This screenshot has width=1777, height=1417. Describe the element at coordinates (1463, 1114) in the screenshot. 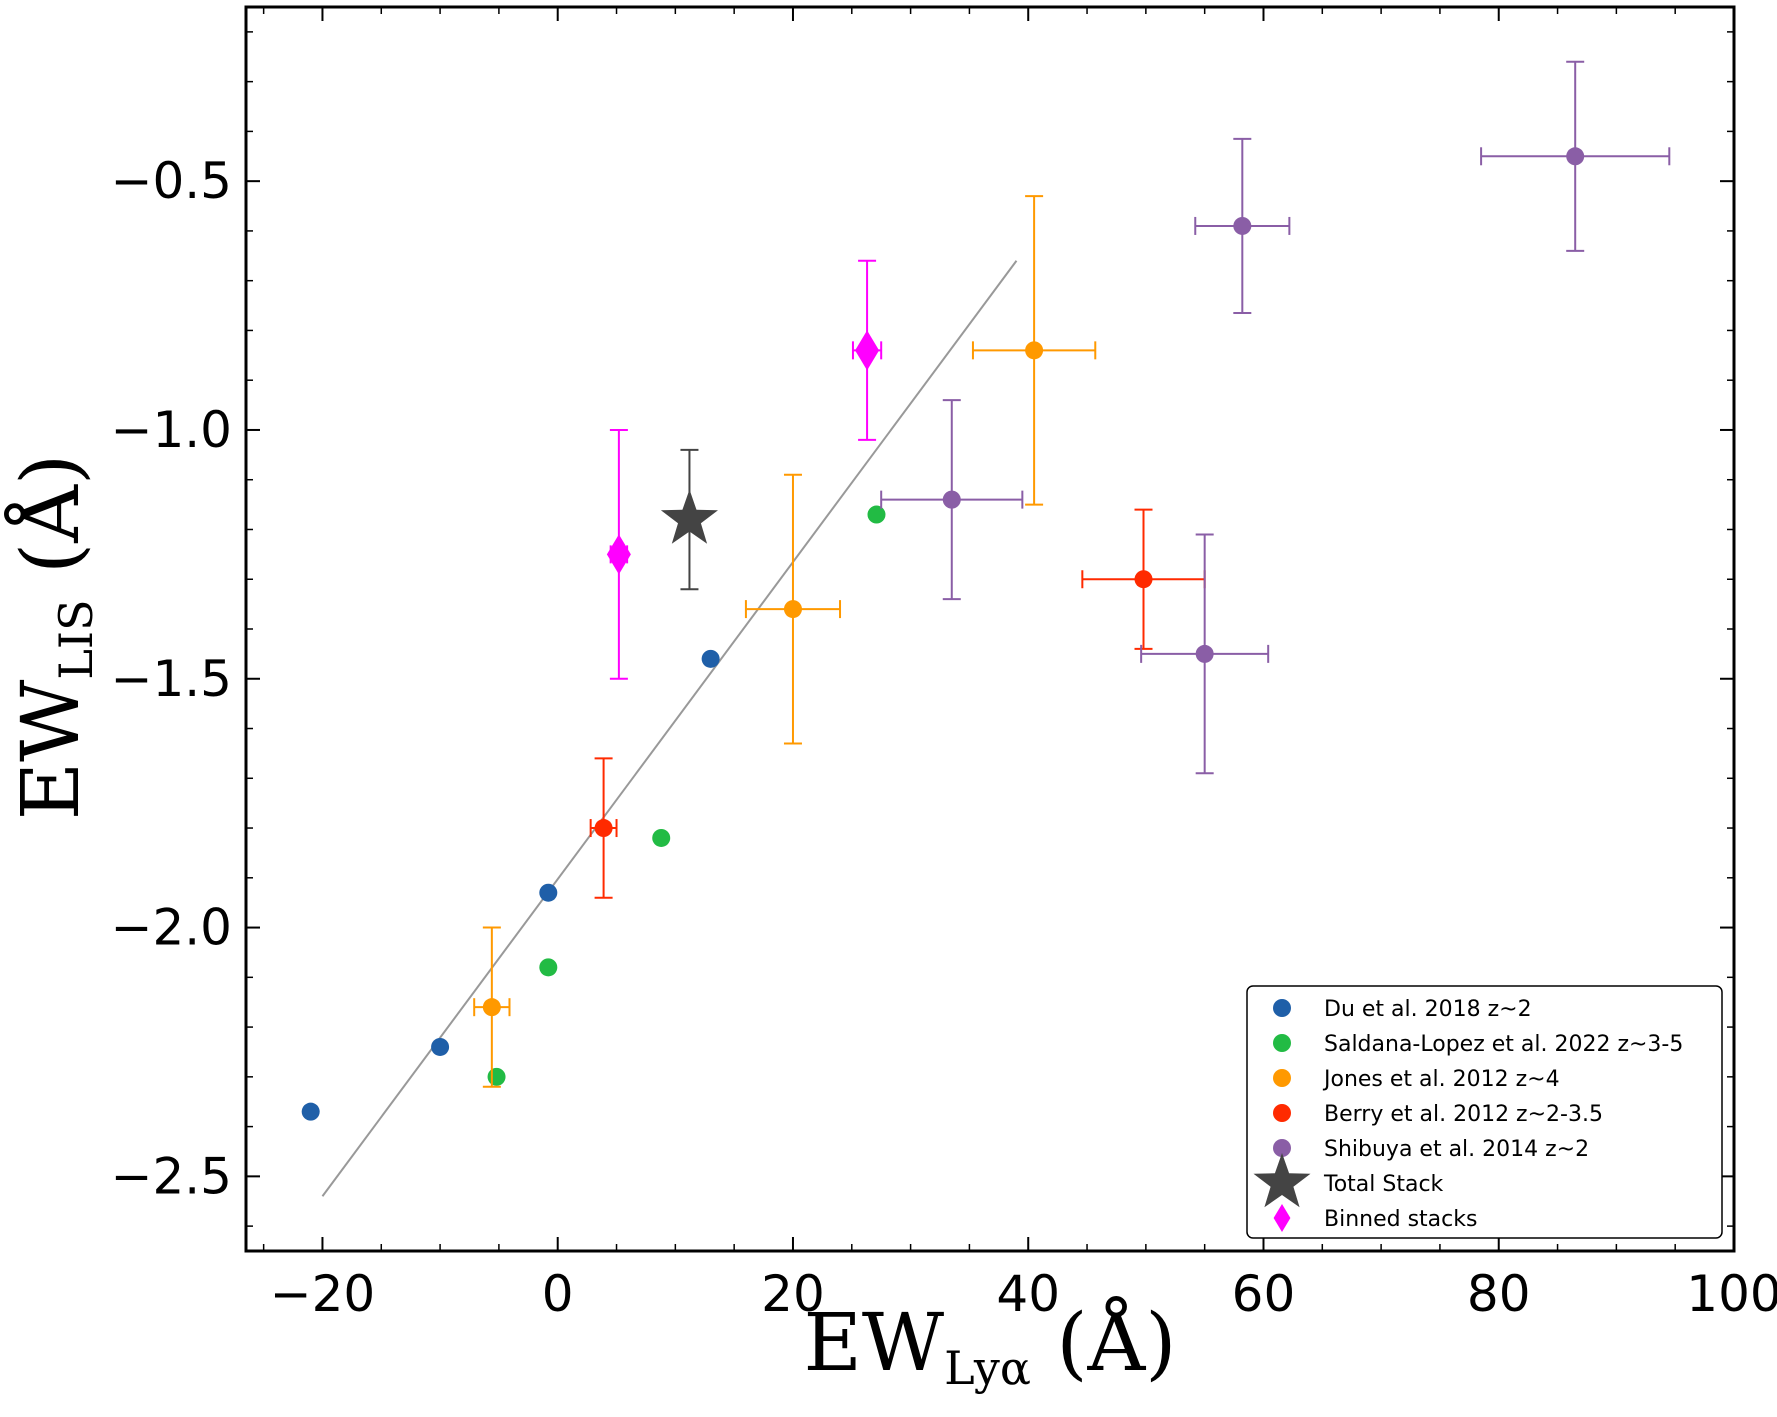

I see `legend-label-3: Berry et al. 2012 z~2-3.5` at that location.